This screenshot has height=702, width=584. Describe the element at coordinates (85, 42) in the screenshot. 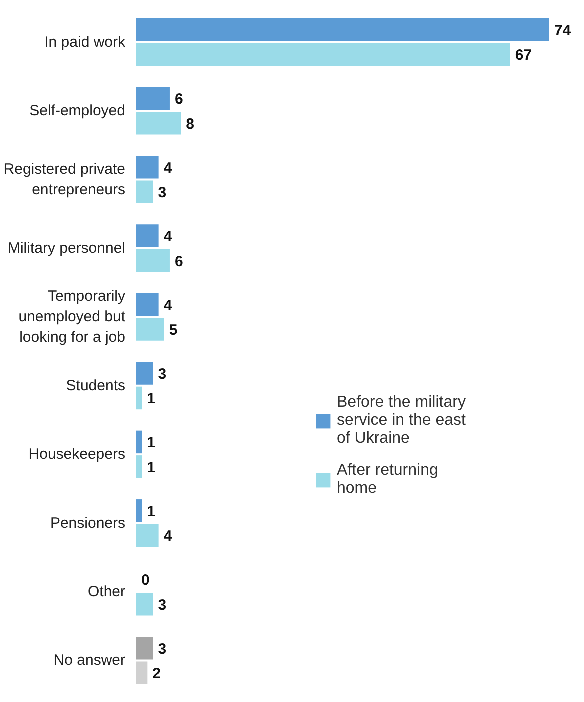

I see `y-tick-label: In paid work` at that location.